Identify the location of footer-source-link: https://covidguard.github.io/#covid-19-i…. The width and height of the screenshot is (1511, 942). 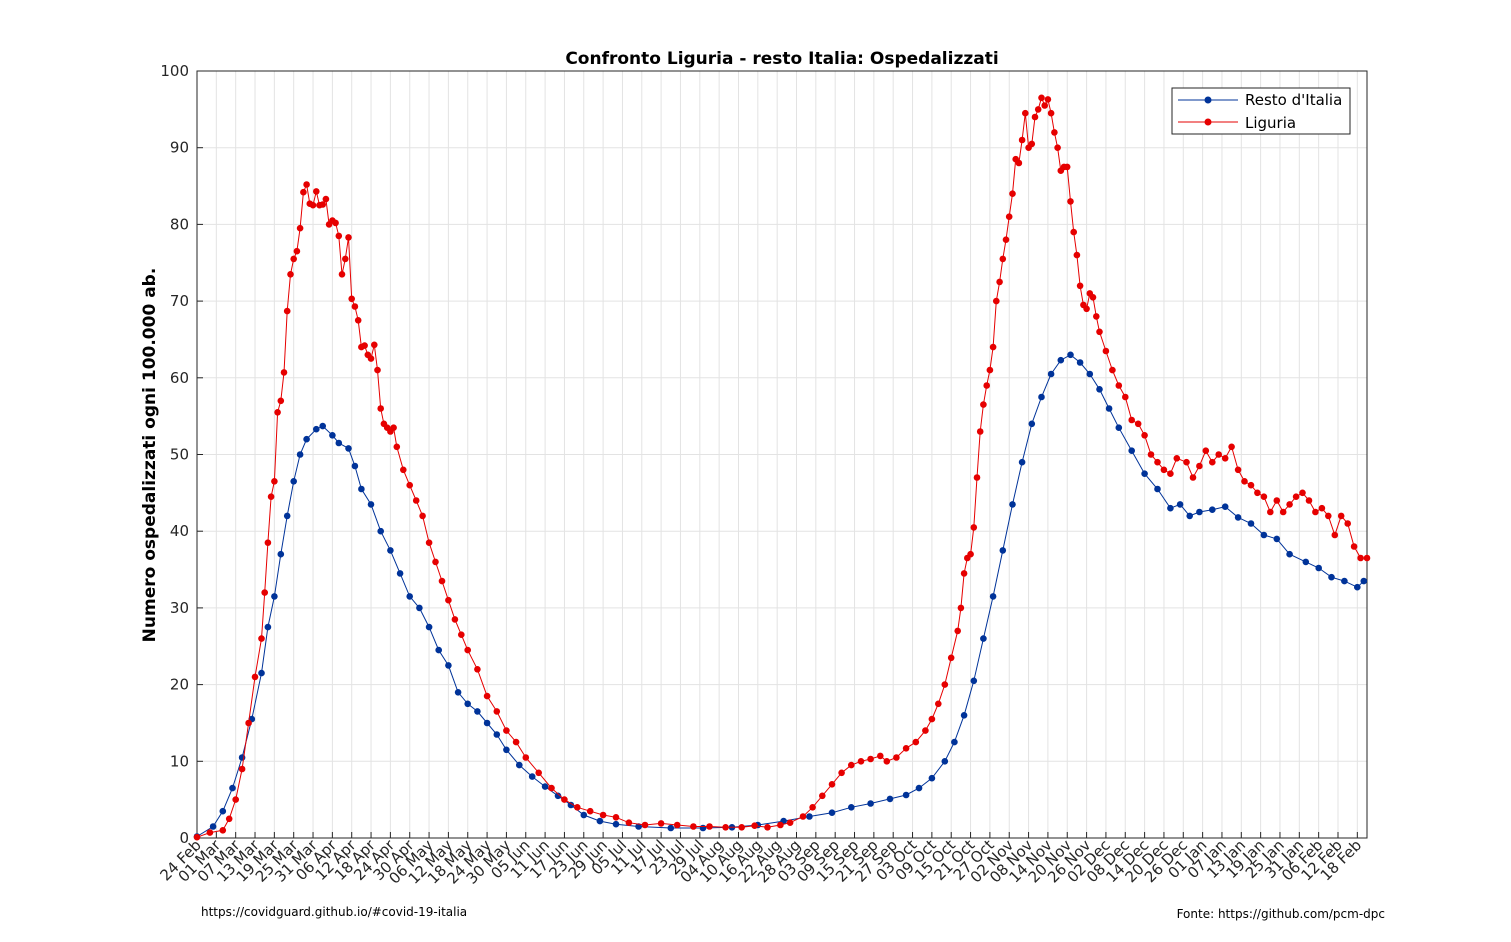
(334, 912).